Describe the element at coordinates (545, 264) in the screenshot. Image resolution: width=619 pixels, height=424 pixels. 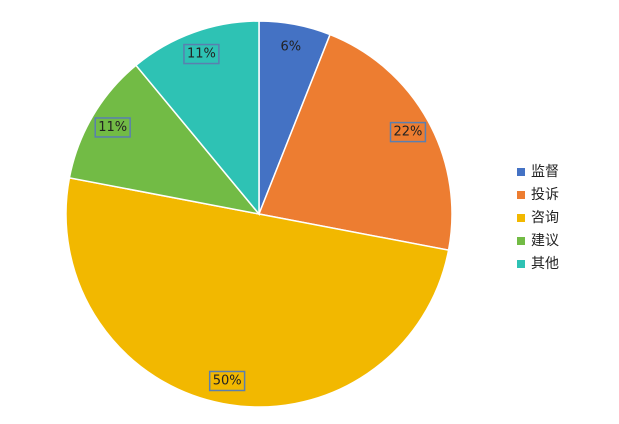
I see `legend-label: 其他` at that location.